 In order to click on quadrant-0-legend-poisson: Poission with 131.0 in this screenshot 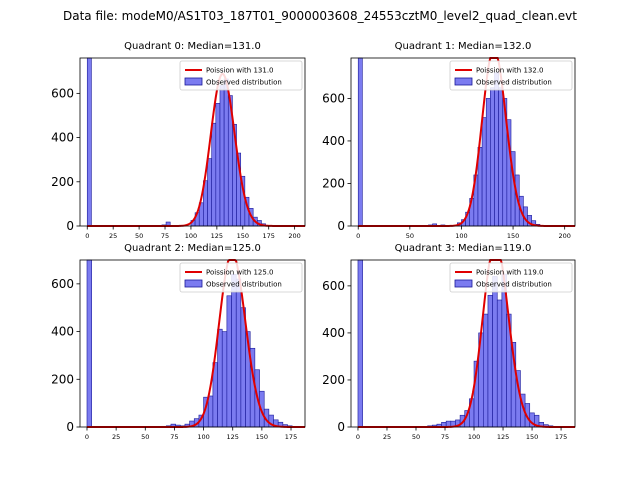, I will do `click(240, 71)`.